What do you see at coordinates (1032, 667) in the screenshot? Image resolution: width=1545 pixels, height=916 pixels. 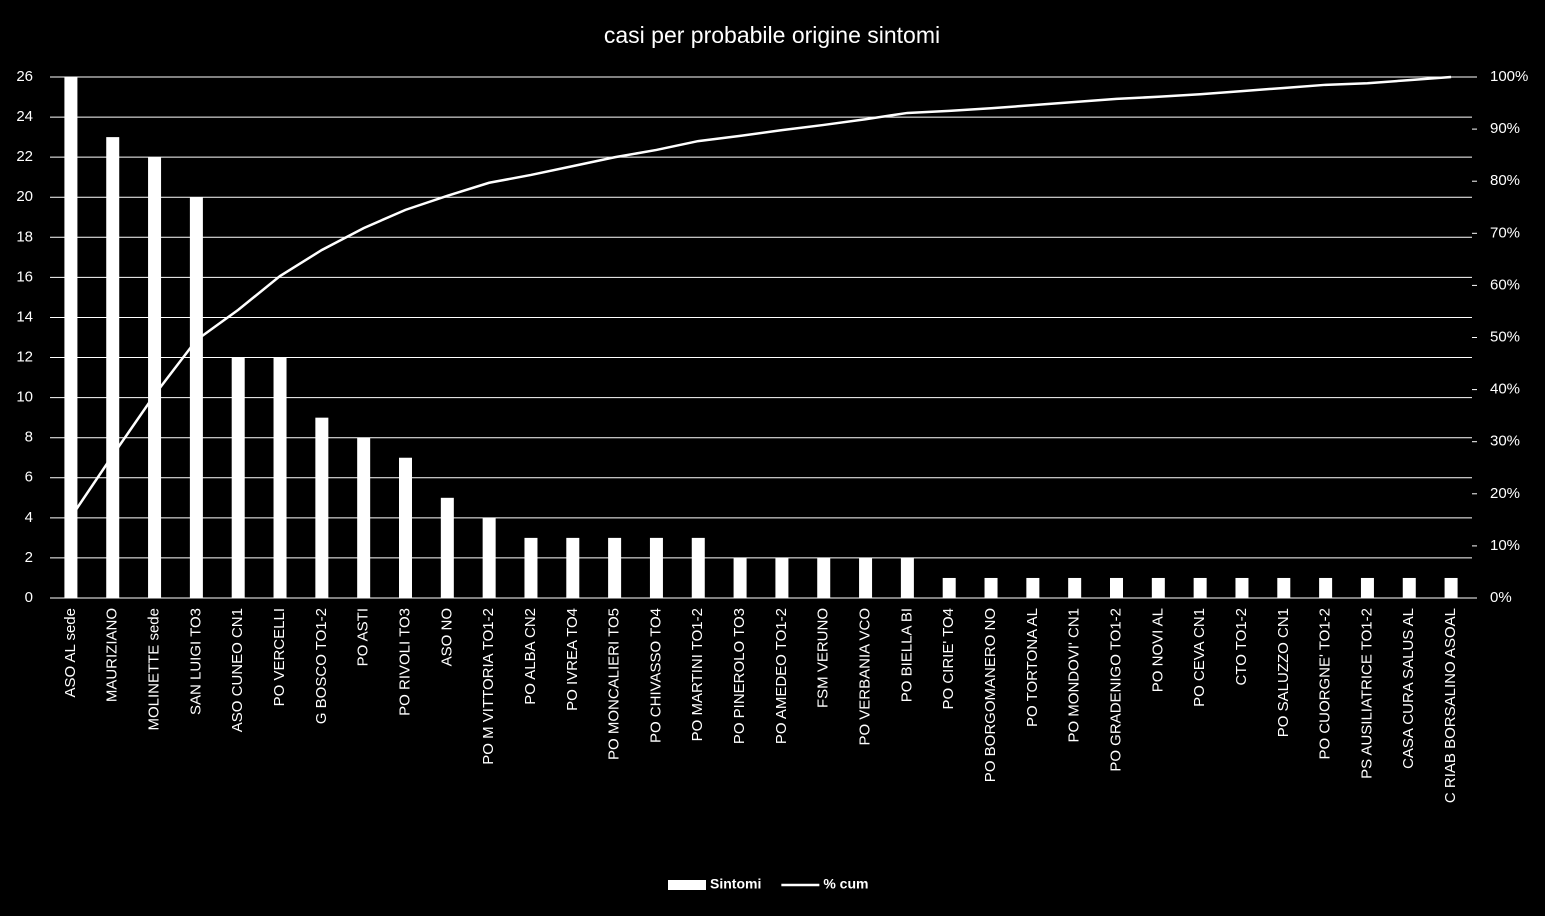 I see `x-tick-label: PO TORTONA AL` at bounding box center [1032, 667].